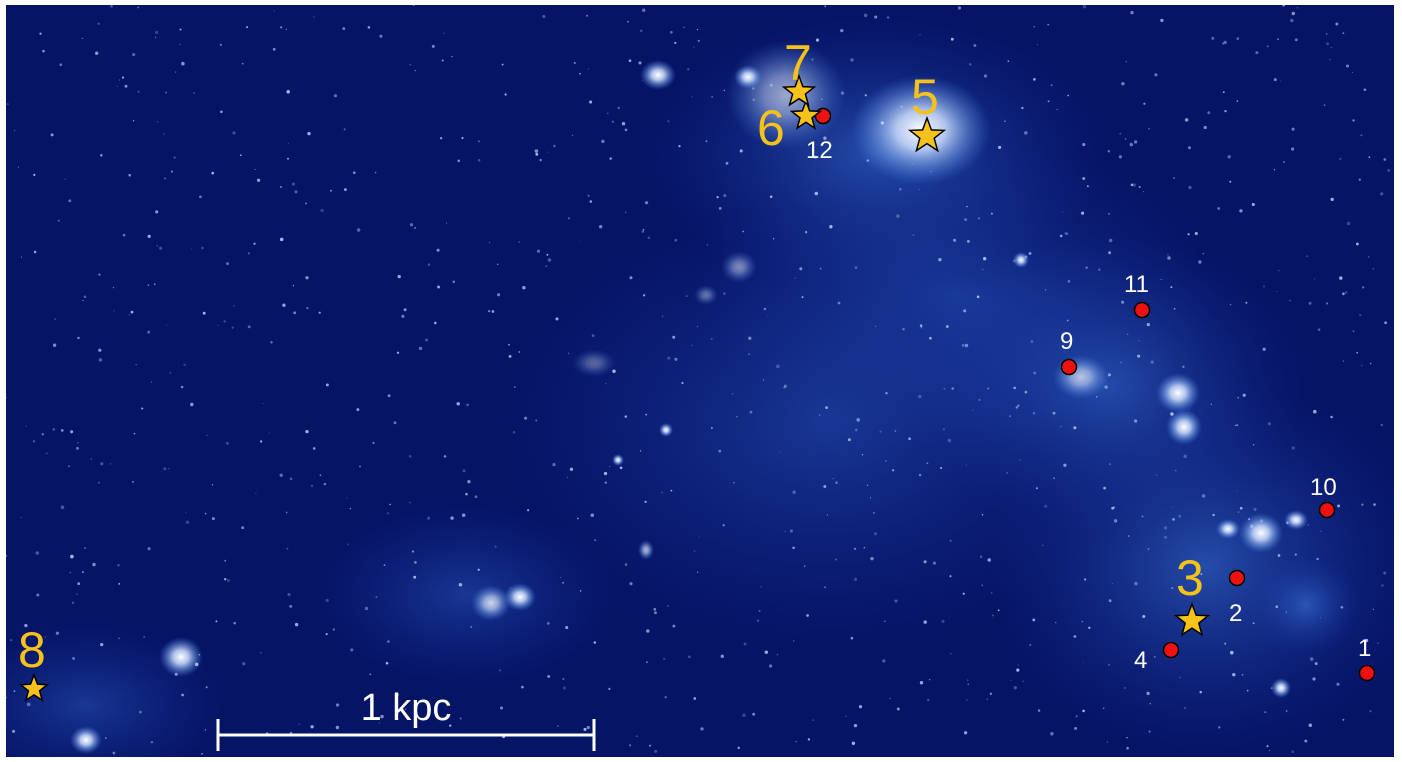 Image resolution: width=1402 pixels, height=762 pixels. What do you see at coordinates (406, 735) in the screenshot?
I see `scale-bar` at bounding box center [406, 735].